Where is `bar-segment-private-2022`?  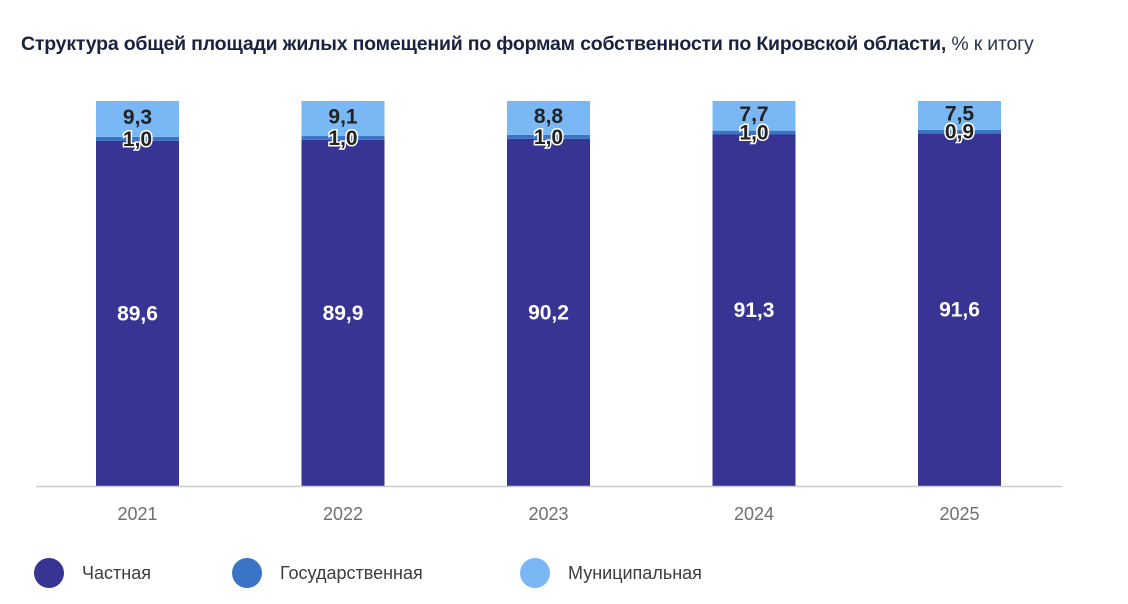
bar-segment-private-2022 is located at coordinates (343, 312).